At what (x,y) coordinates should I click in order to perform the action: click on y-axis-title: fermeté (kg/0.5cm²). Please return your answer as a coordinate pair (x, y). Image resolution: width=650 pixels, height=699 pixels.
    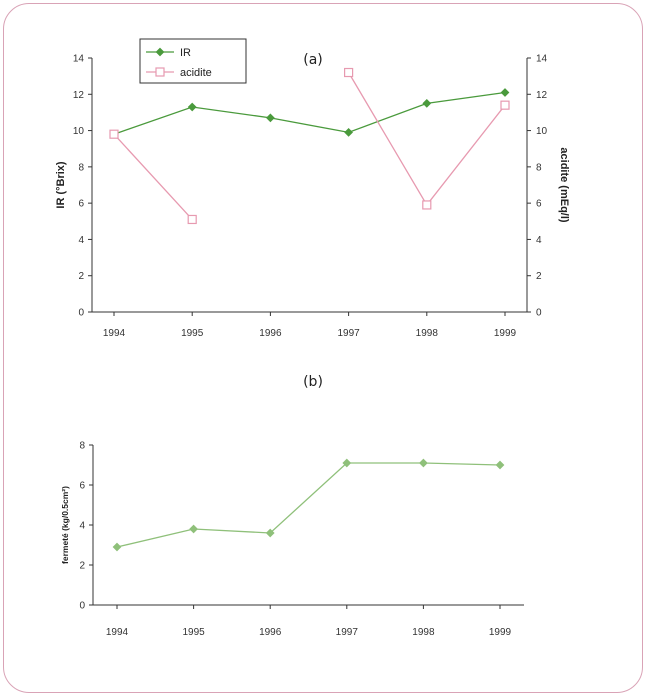
    Looking at the image, I should click on (65, 525).